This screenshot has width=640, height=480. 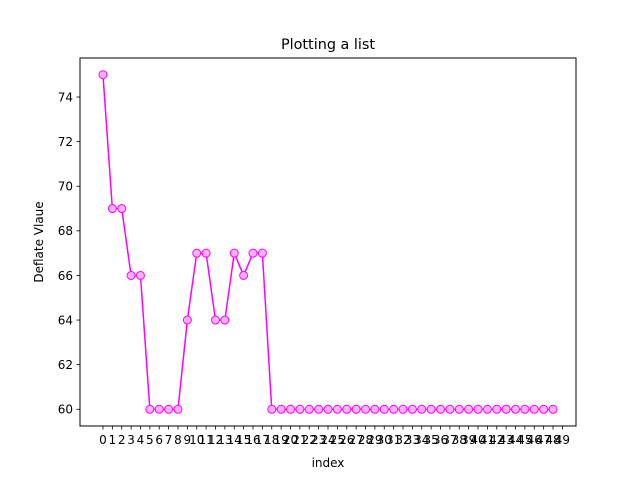 What do you see at coordinates (496, 440) in the screenshot?
I see `x-tick-label: 42` at bounding box center [496, 440].